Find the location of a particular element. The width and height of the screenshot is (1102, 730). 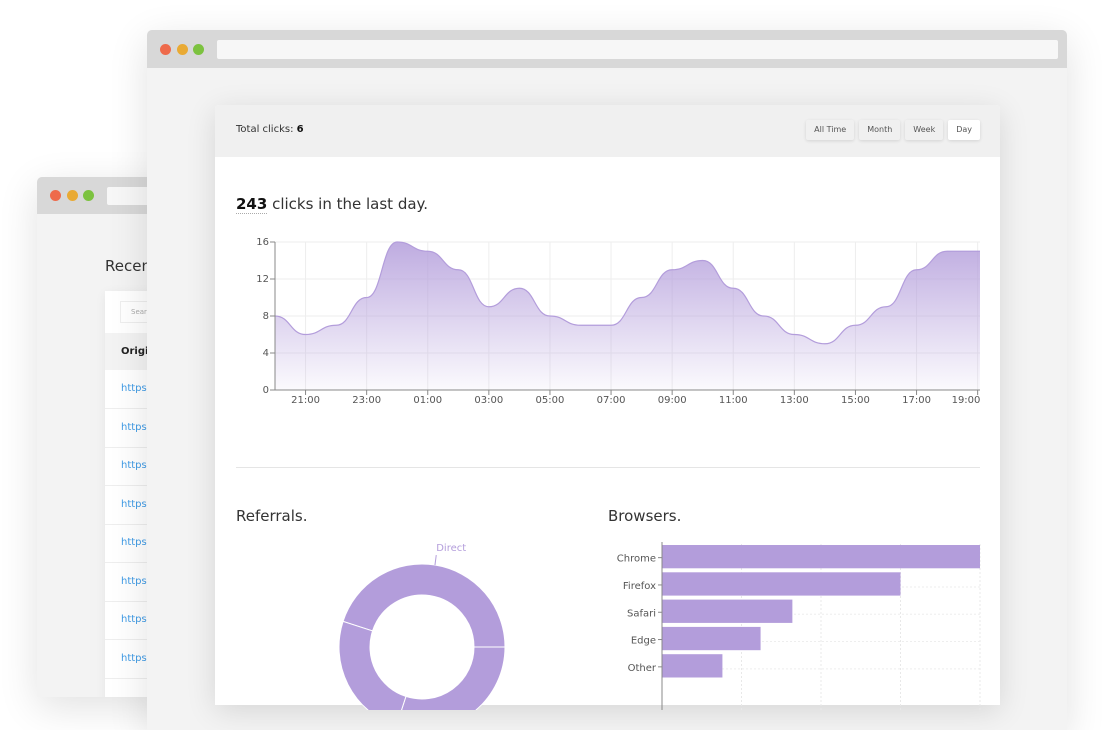

total-clicks: Total clicks: 6 is located at coordinates (270, 129).